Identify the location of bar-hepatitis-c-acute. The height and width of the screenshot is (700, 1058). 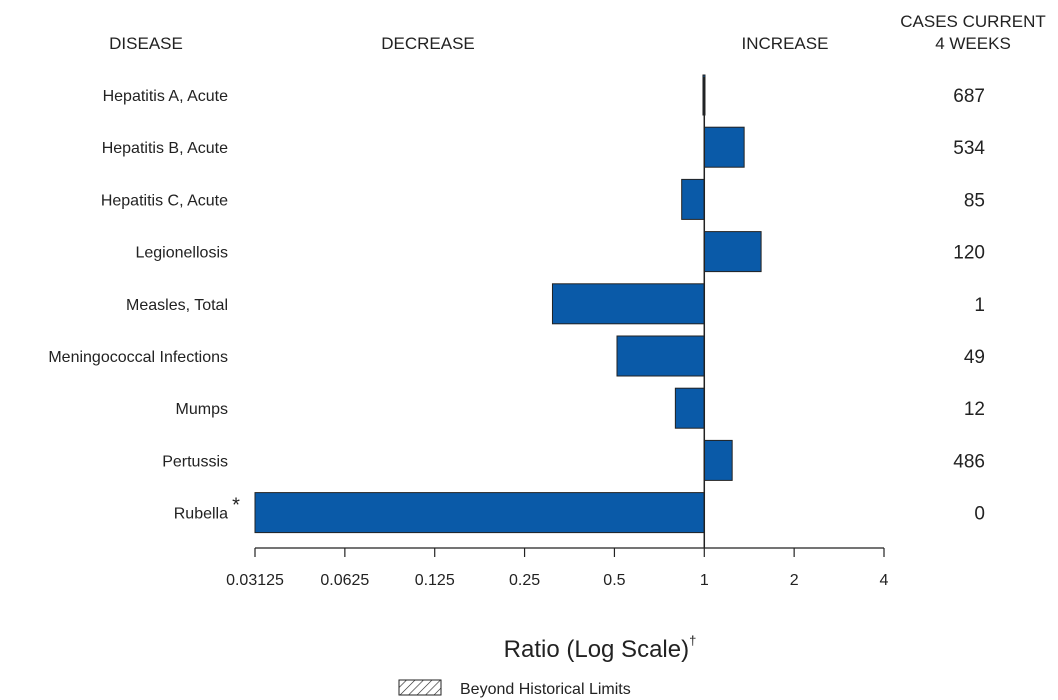
(693, 199).